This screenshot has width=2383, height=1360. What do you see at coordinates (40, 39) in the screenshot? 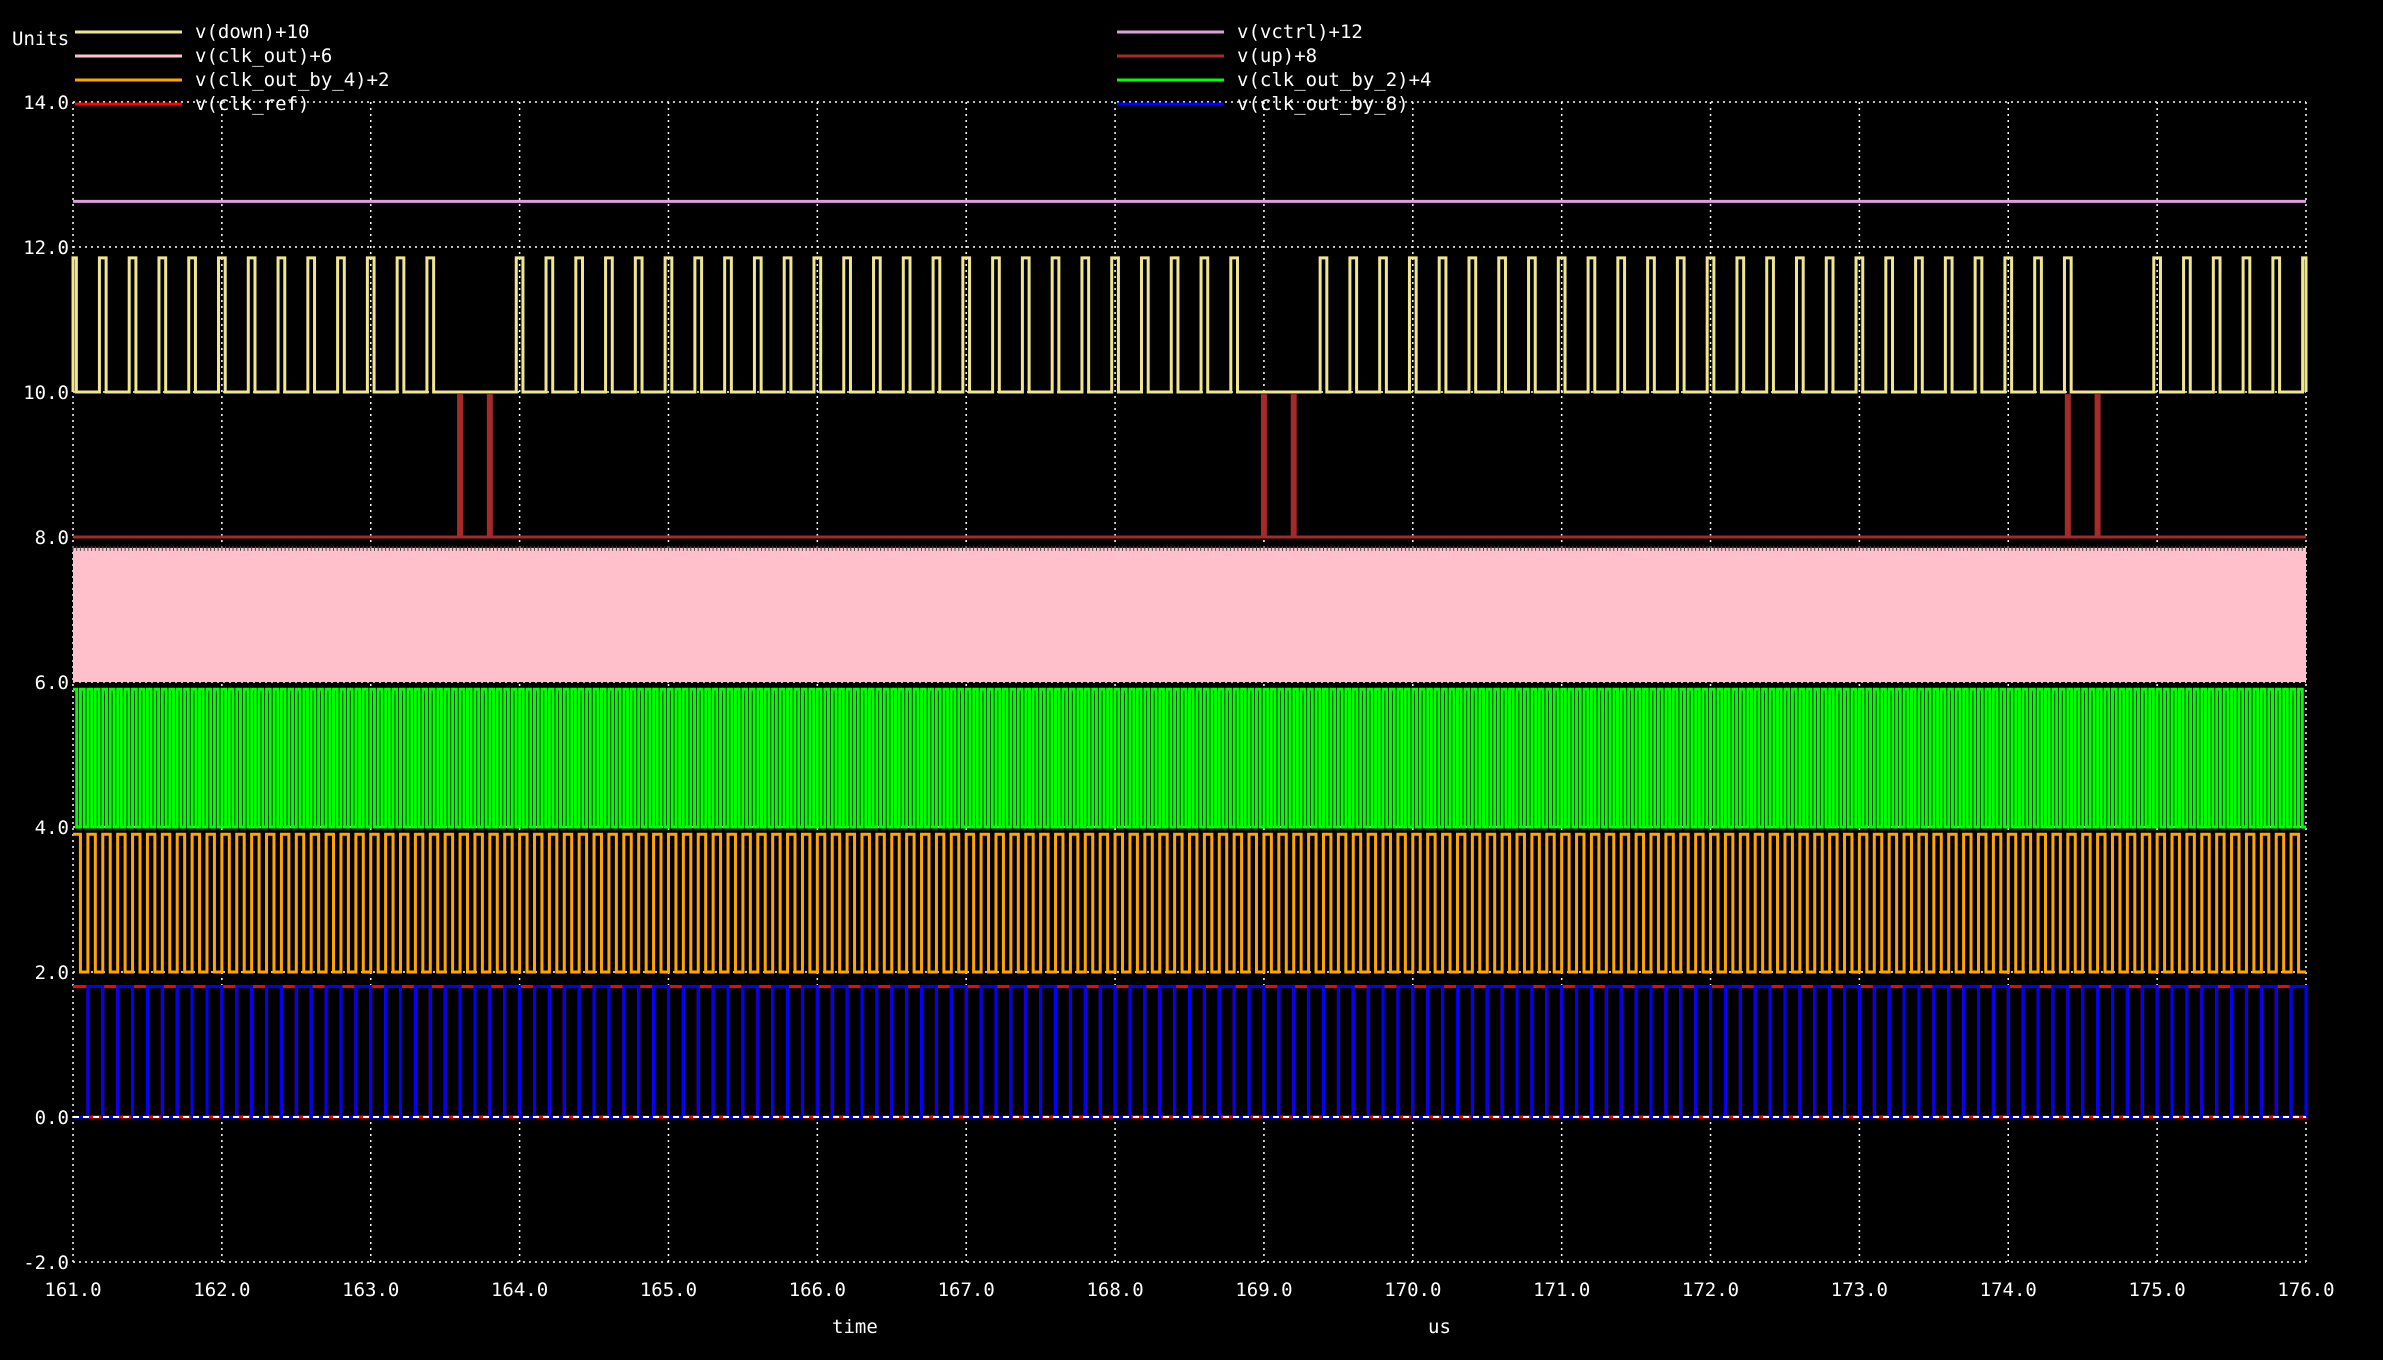
I see `y-axis-label: Units` at bounding box center [40, 39].